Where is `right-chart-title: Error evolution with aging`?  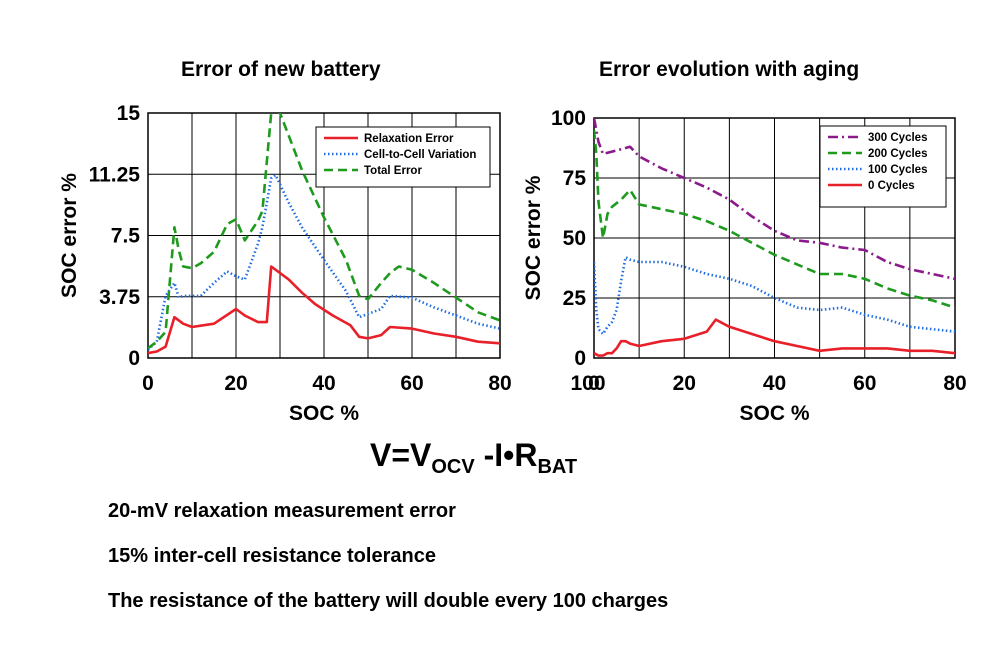
right-chart-title: Error evolution with aging is located at coordinates (729, 69).